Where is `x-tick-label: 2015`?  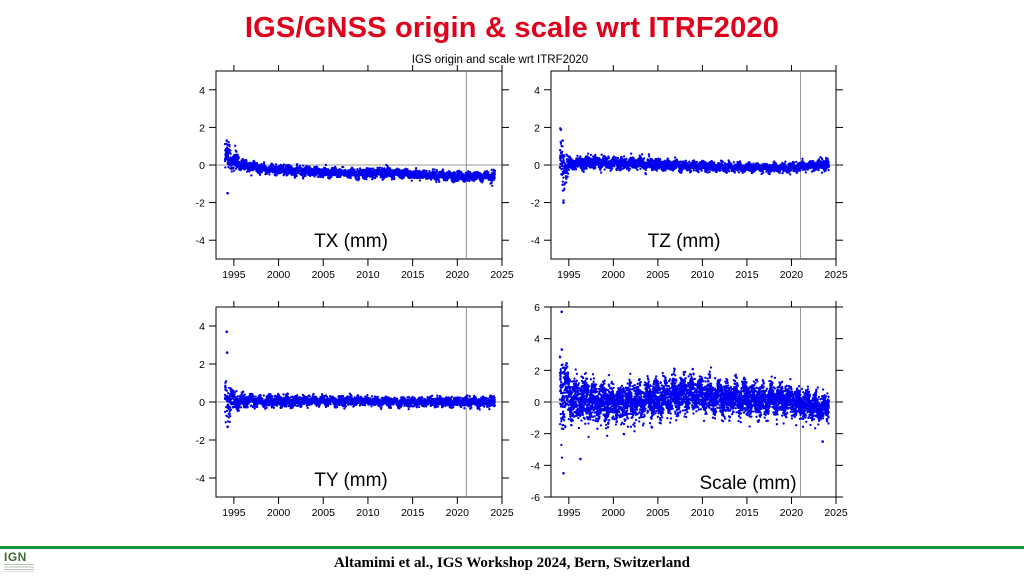
x-tick-label: 2015 is located at coordinates (413, 275).